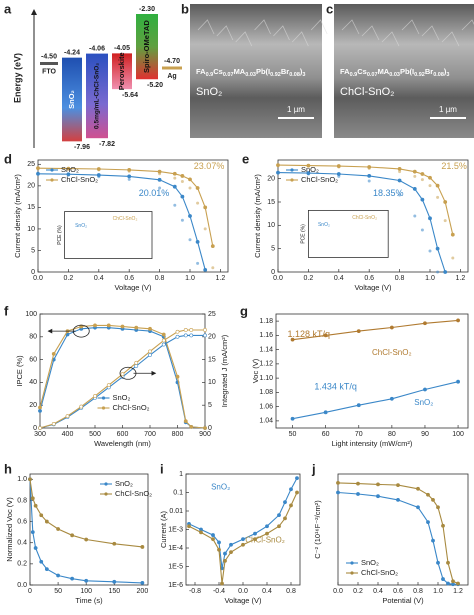  I want to click on formula-part: Br, so click(285, 71).